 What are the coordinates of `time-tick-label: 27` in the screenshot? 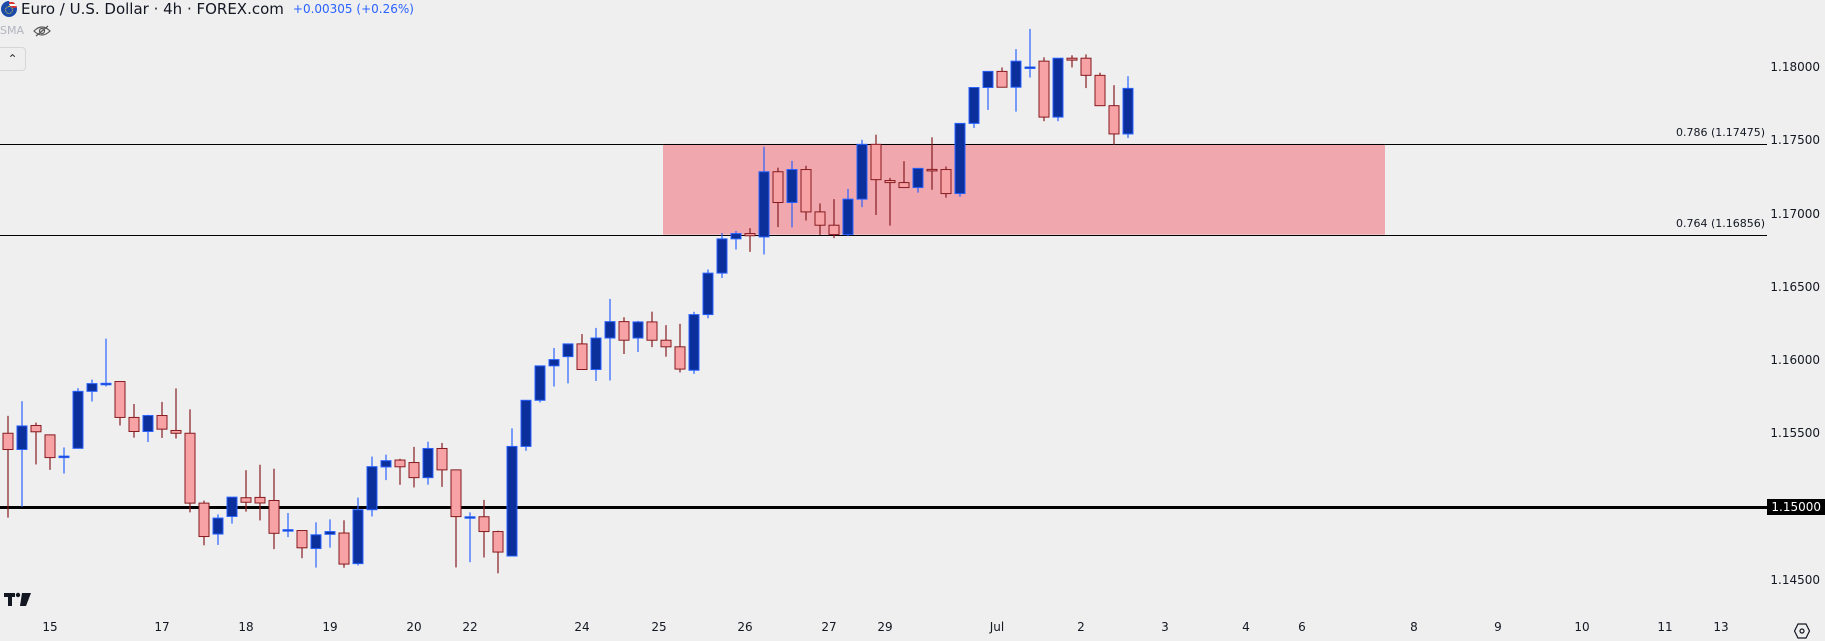 It's located at (829, 627).